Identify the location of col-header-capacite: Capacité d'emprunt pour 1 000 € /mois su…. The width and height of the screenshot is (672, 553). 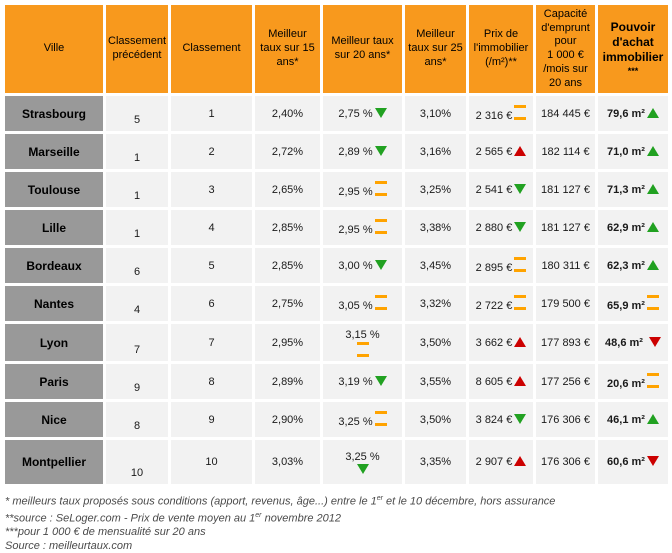
(565, 49).